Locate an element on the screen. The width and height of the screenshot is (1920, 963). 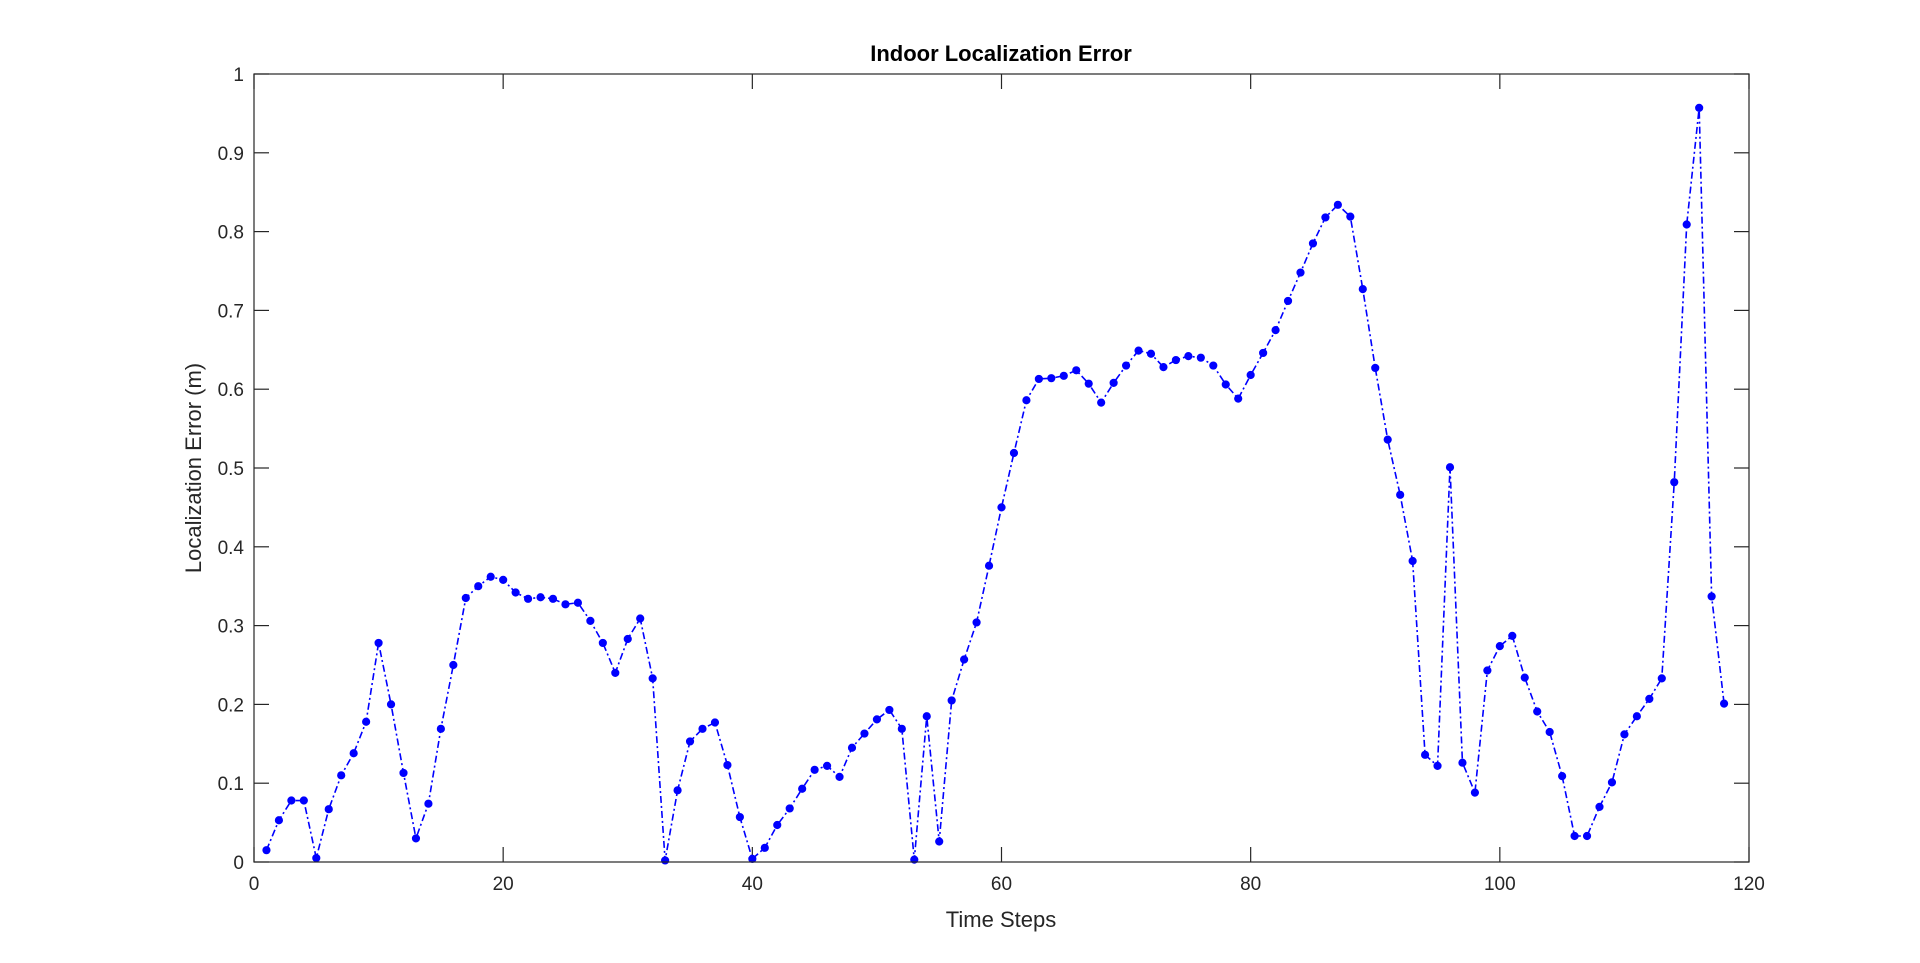
y-tick-label: 0.1 is located at coordinates (231, 784).